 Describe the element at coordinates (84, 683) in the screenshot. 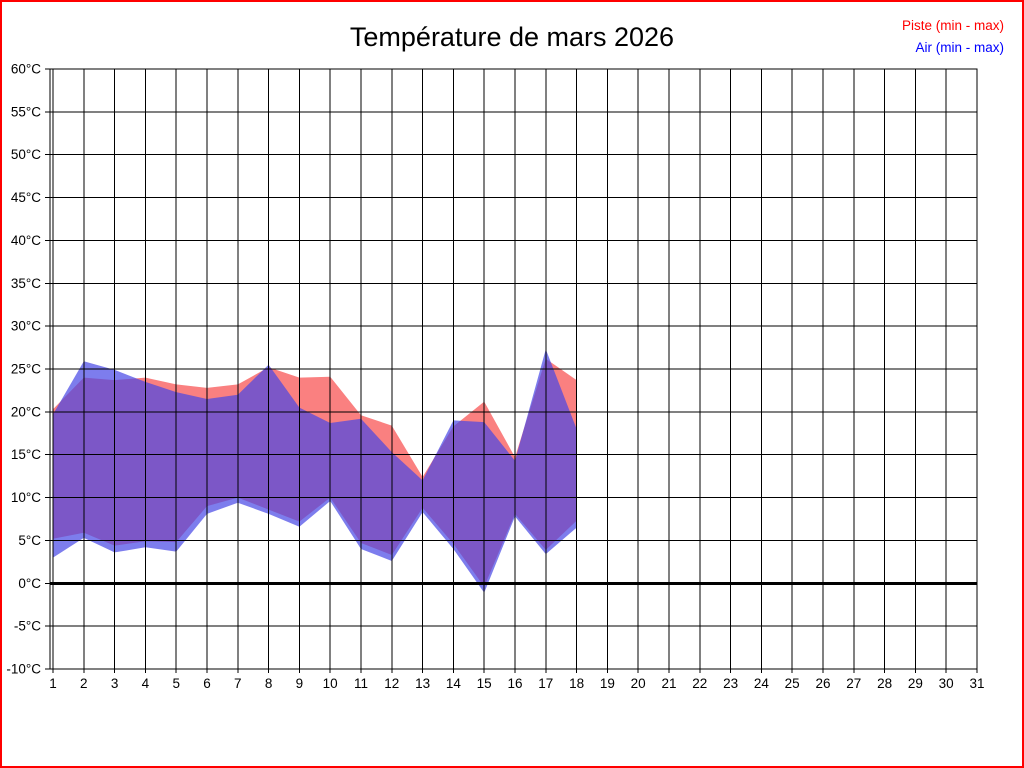

I see `x-tick-label: 2` at that location.